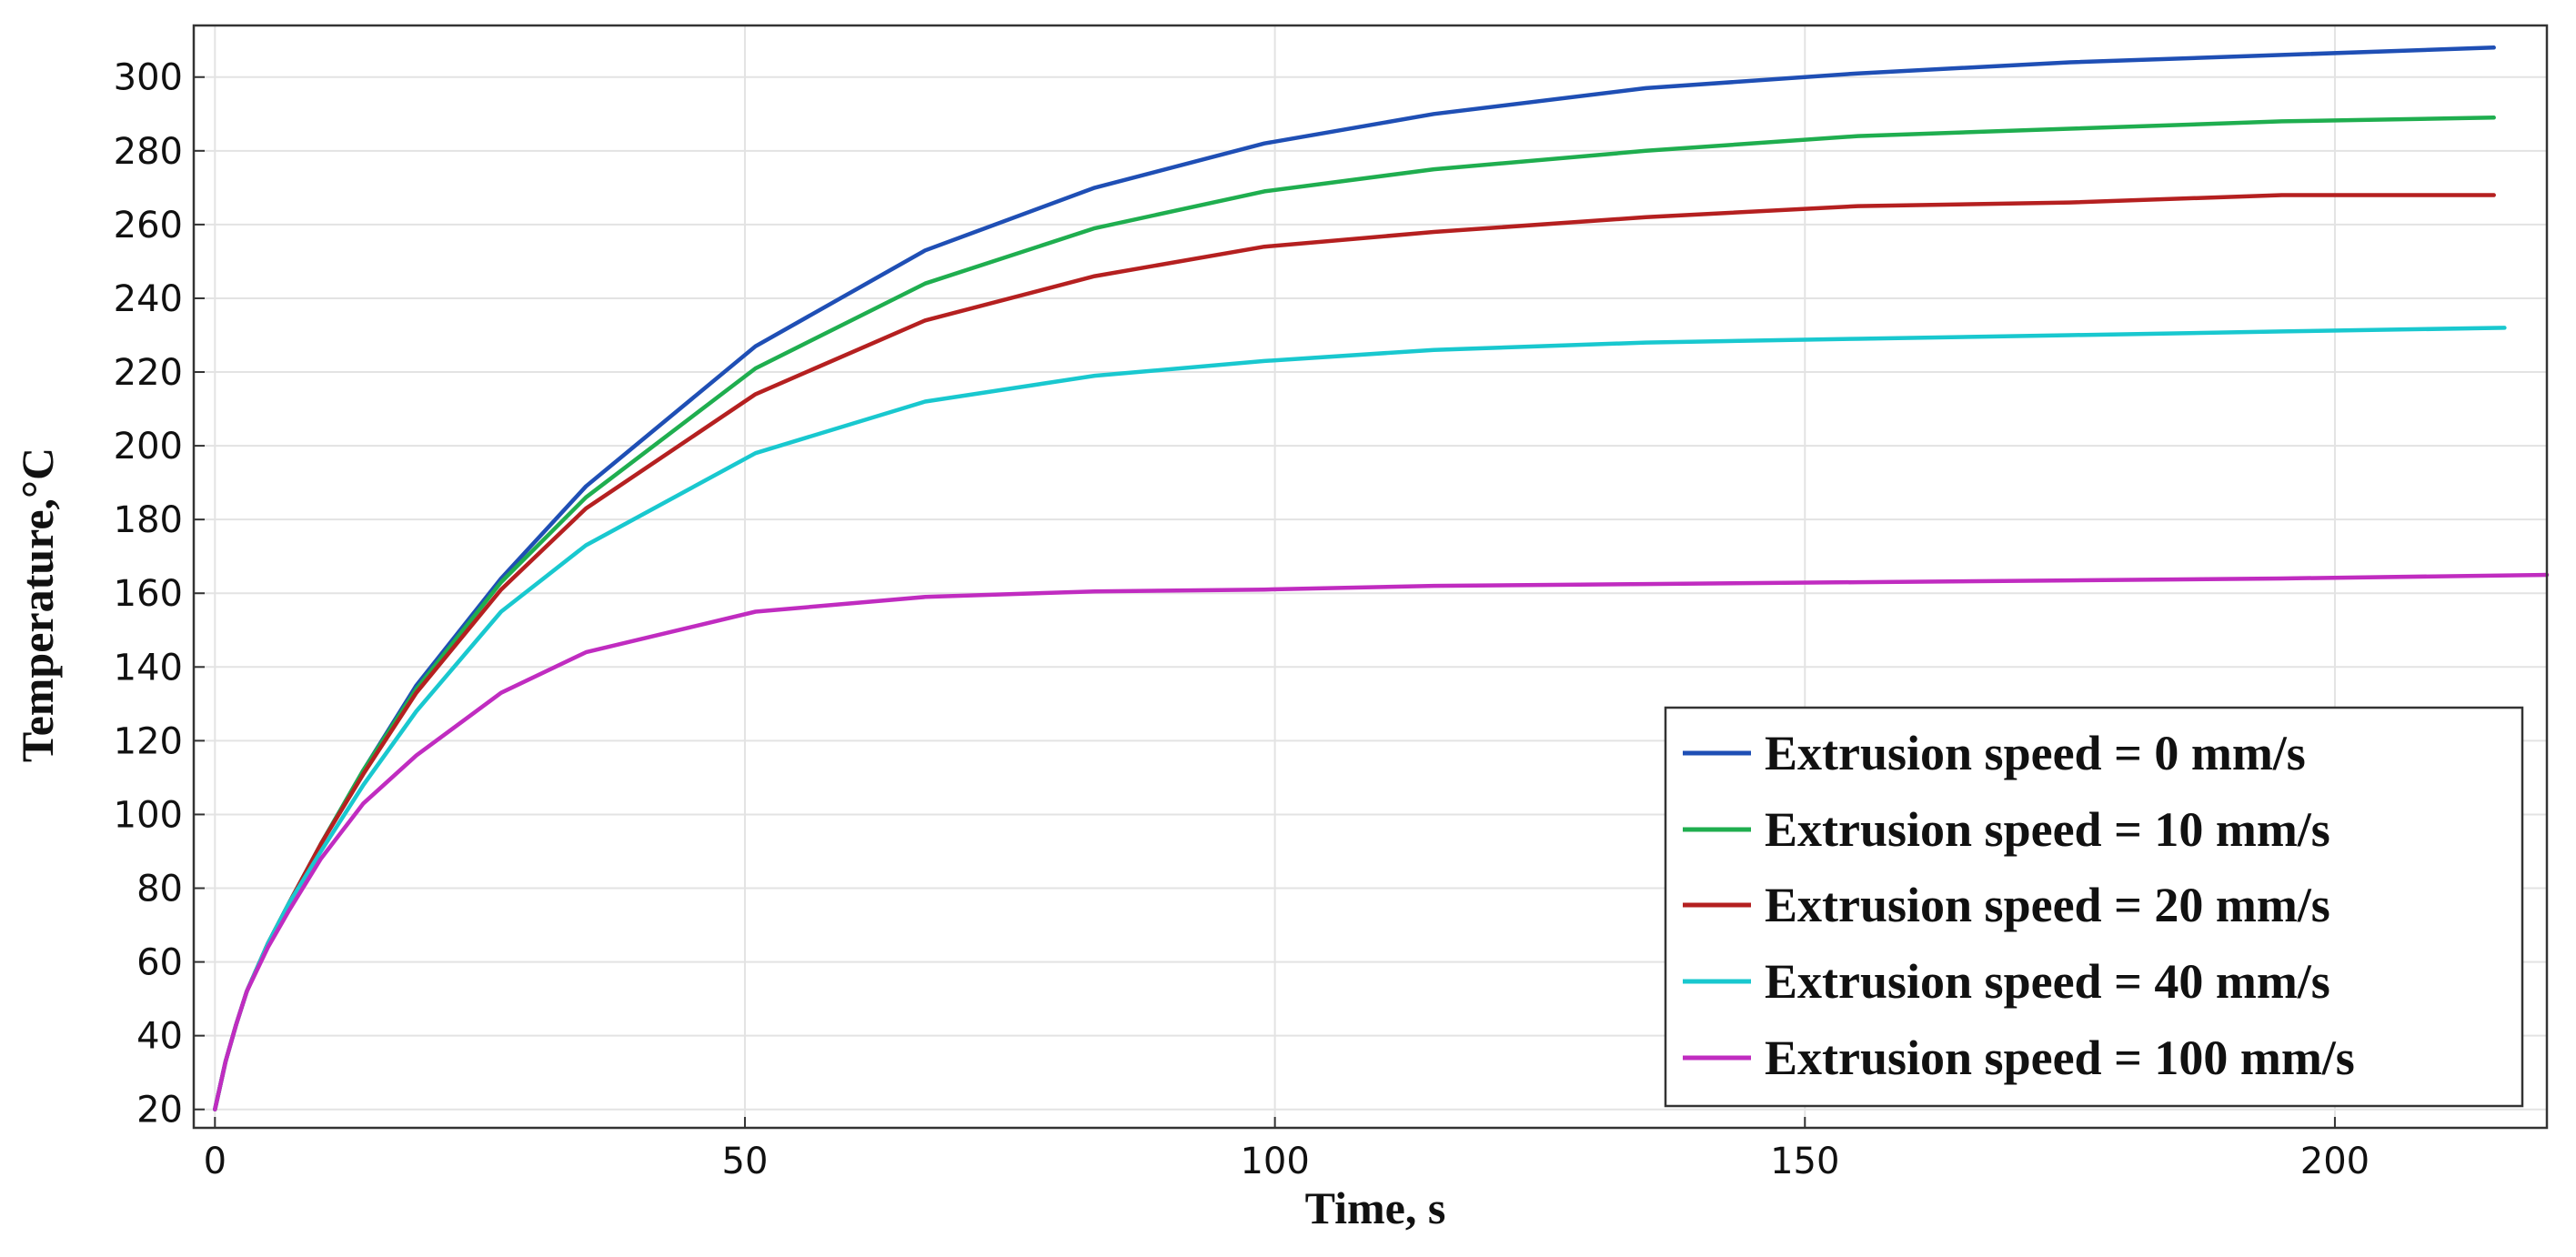 This screenshot has height=1257, width=2576. What do you see at coordinates (2047, 905) in the screenshot?
I see `legend-label-speed-20: Extrusion speed = 20 mm/s` at bounding box center [2047, 905].